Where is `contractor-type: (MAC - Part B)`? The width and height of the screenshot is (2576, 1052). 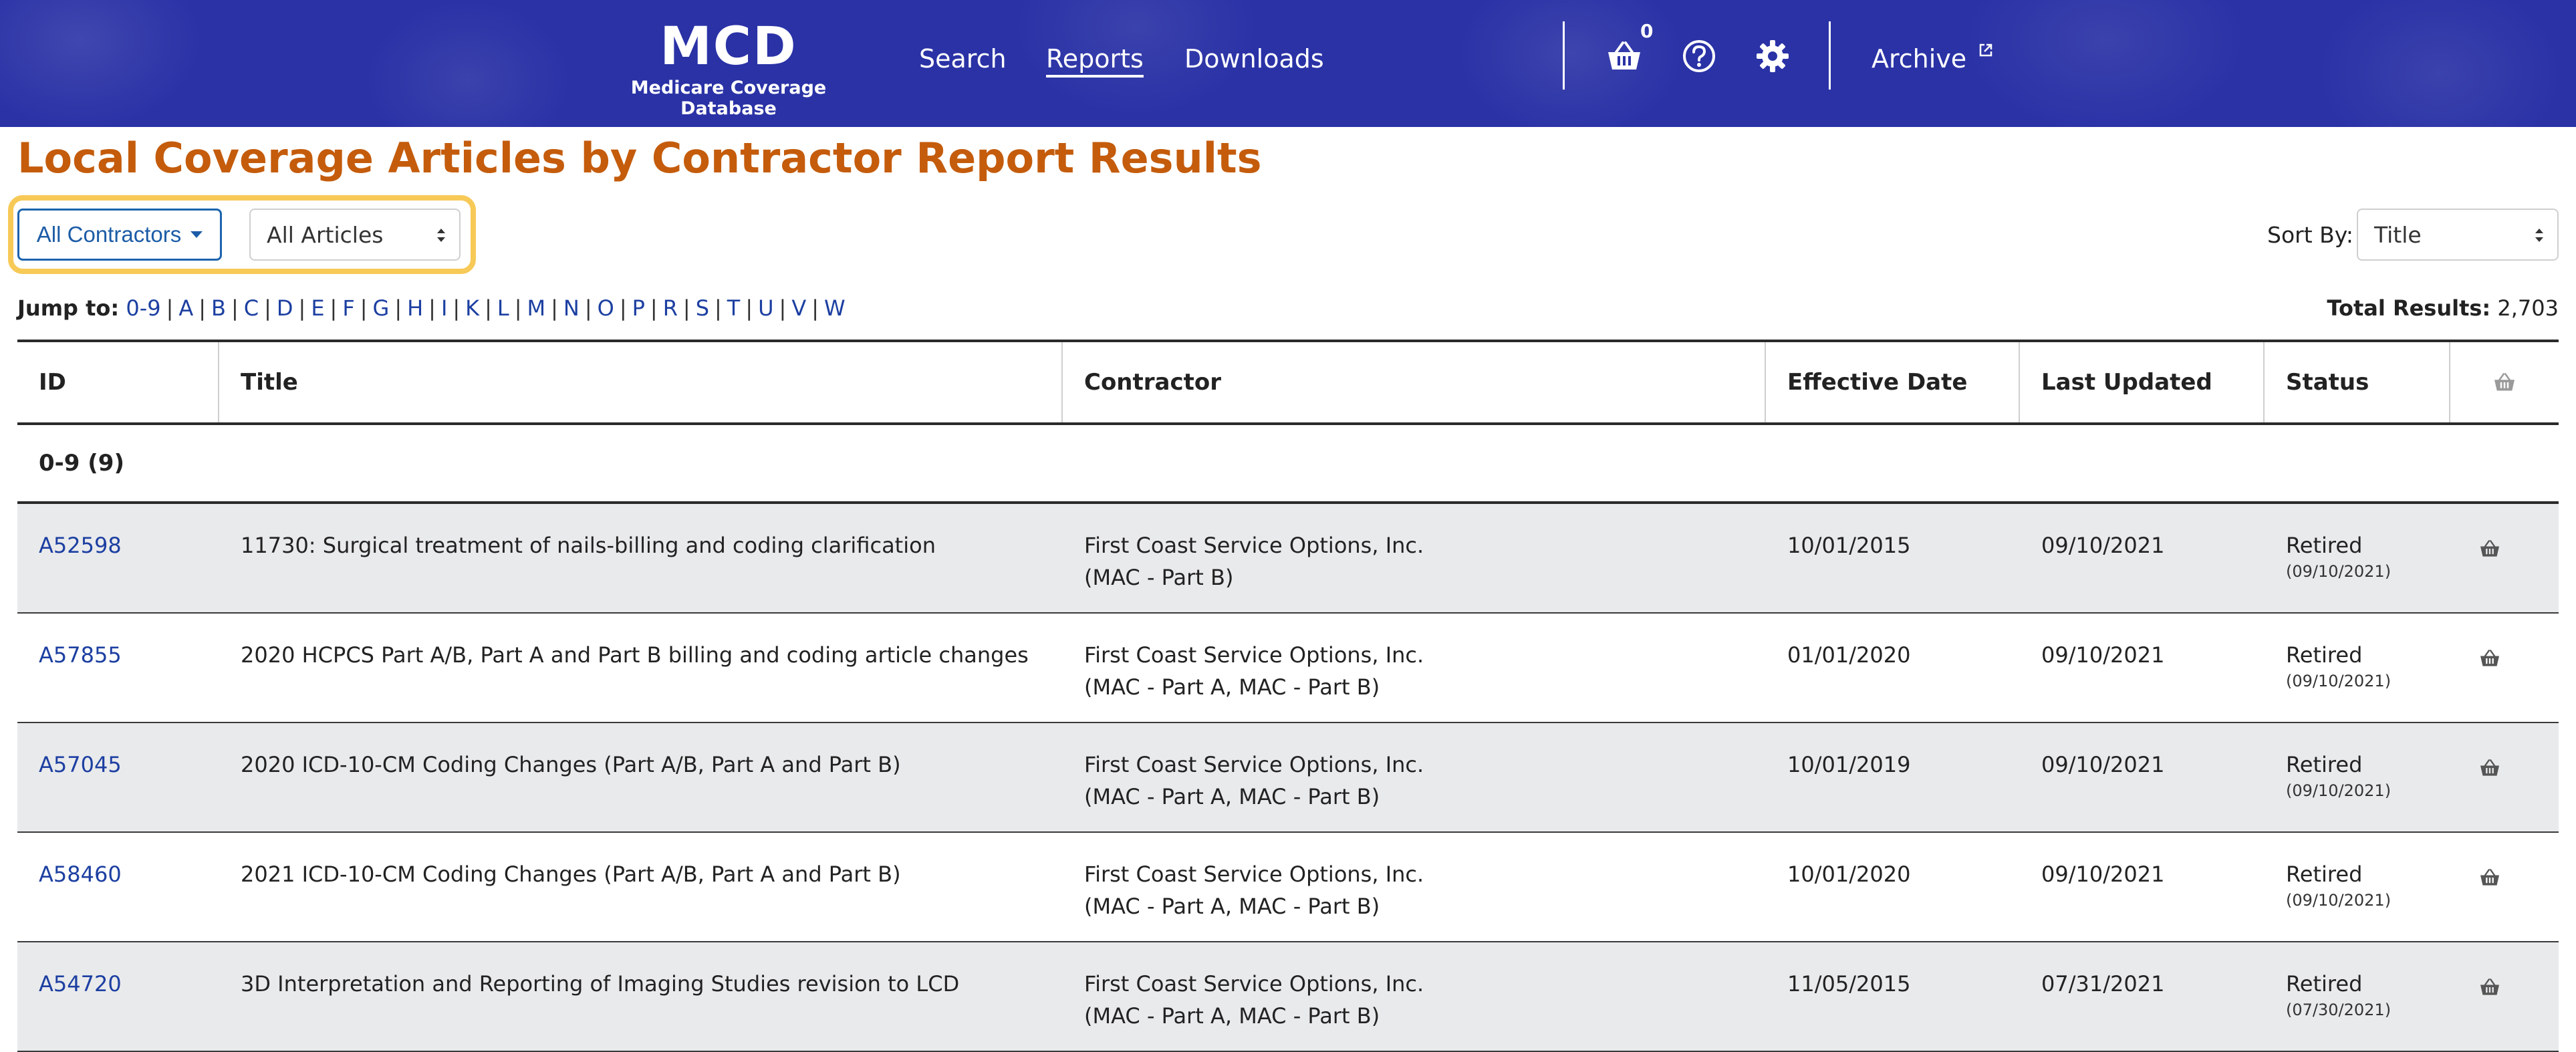
contractor-type: (MAC - Part B) is located at coordinates (1159, 577).